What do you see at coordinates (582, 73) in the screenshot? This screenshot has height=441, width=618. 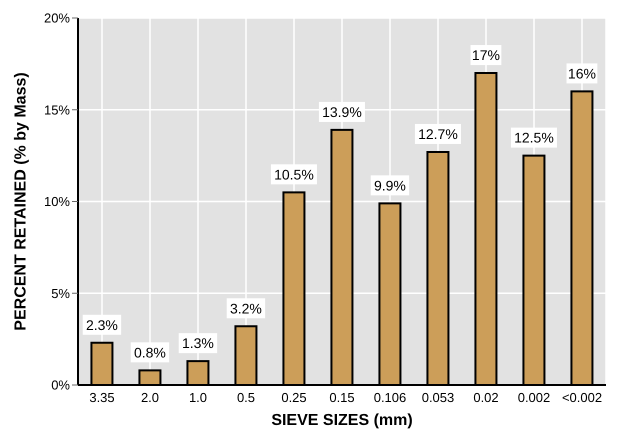 I see `data-label: 16%` at bounding box center [582, 73].